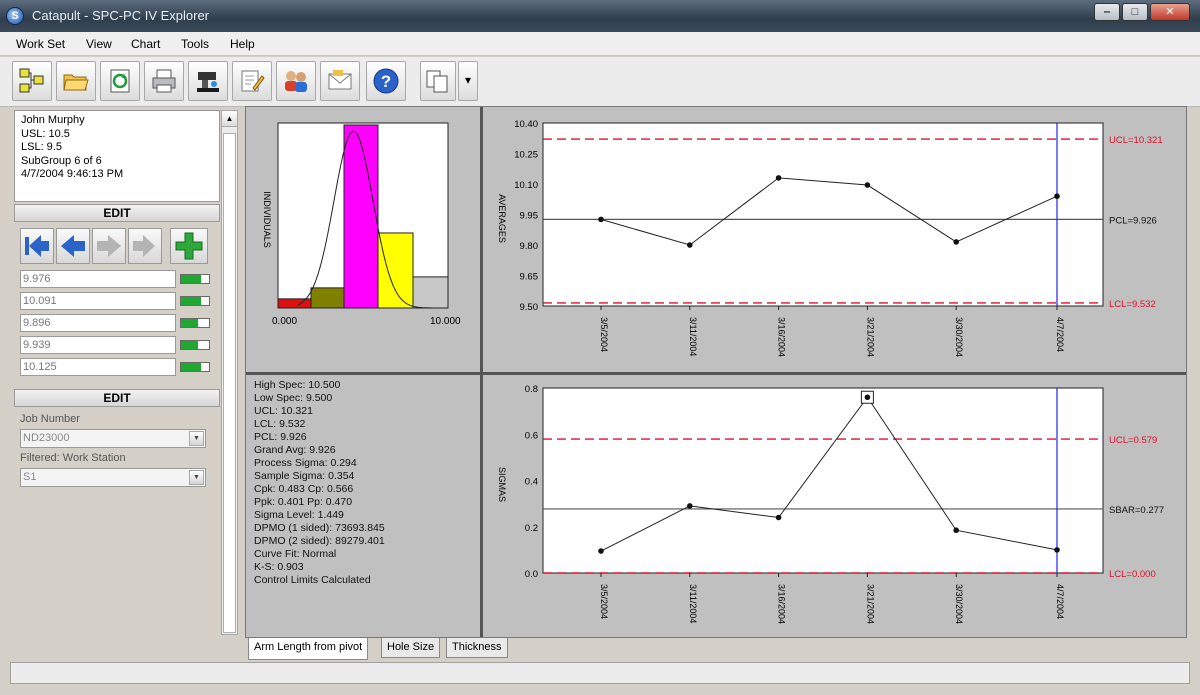 This screenshot has width=1200, height=695. I want to click on stat-line: DPMO (1 sided): 73693.845, so click(319, 528).